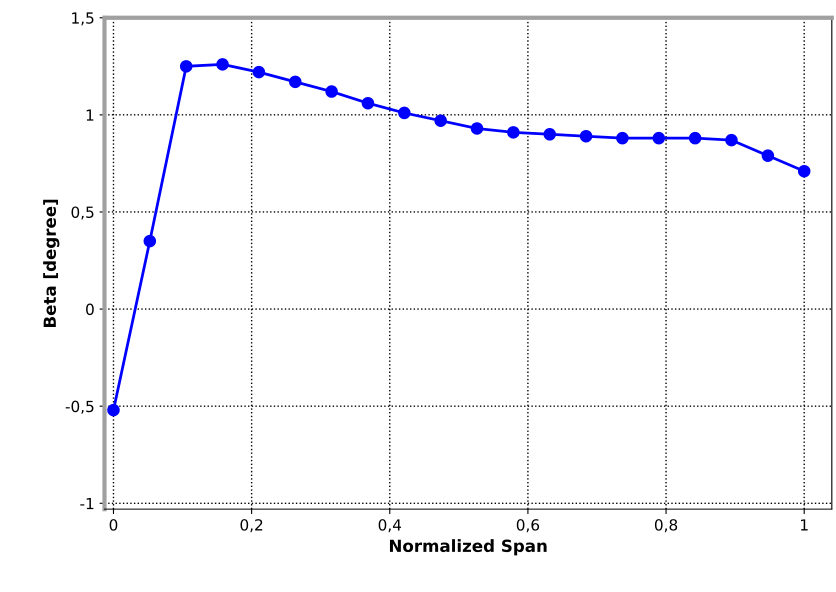 The height and width of the screenshot is (592, 836). What do you see at coordinates (666, 525) in the screenshot?
I see `x-tick-label: 0,8` at bounding box center [666, 525].